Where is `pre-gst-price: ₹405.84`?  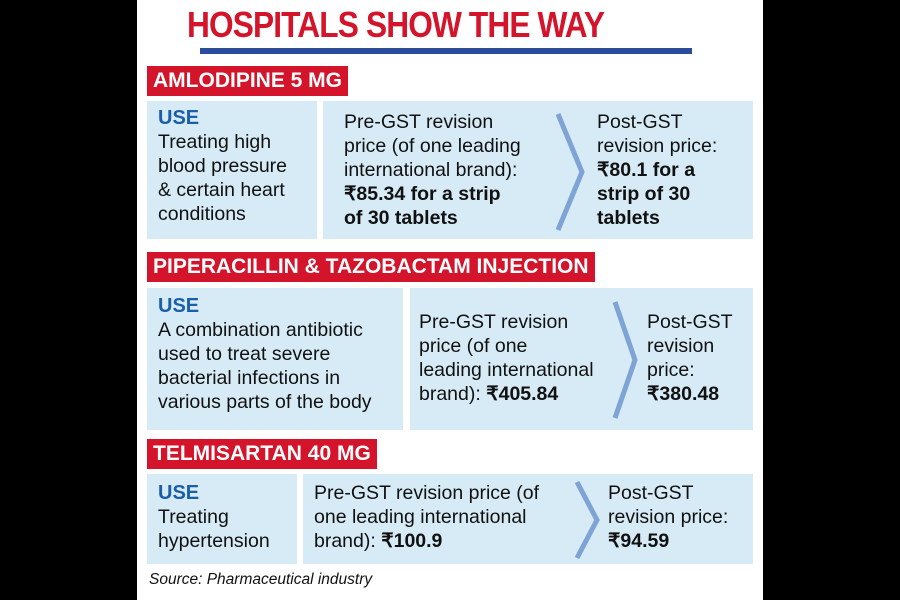 pre-gst-price: ₹405.84 is located at coordinates (522, 394).